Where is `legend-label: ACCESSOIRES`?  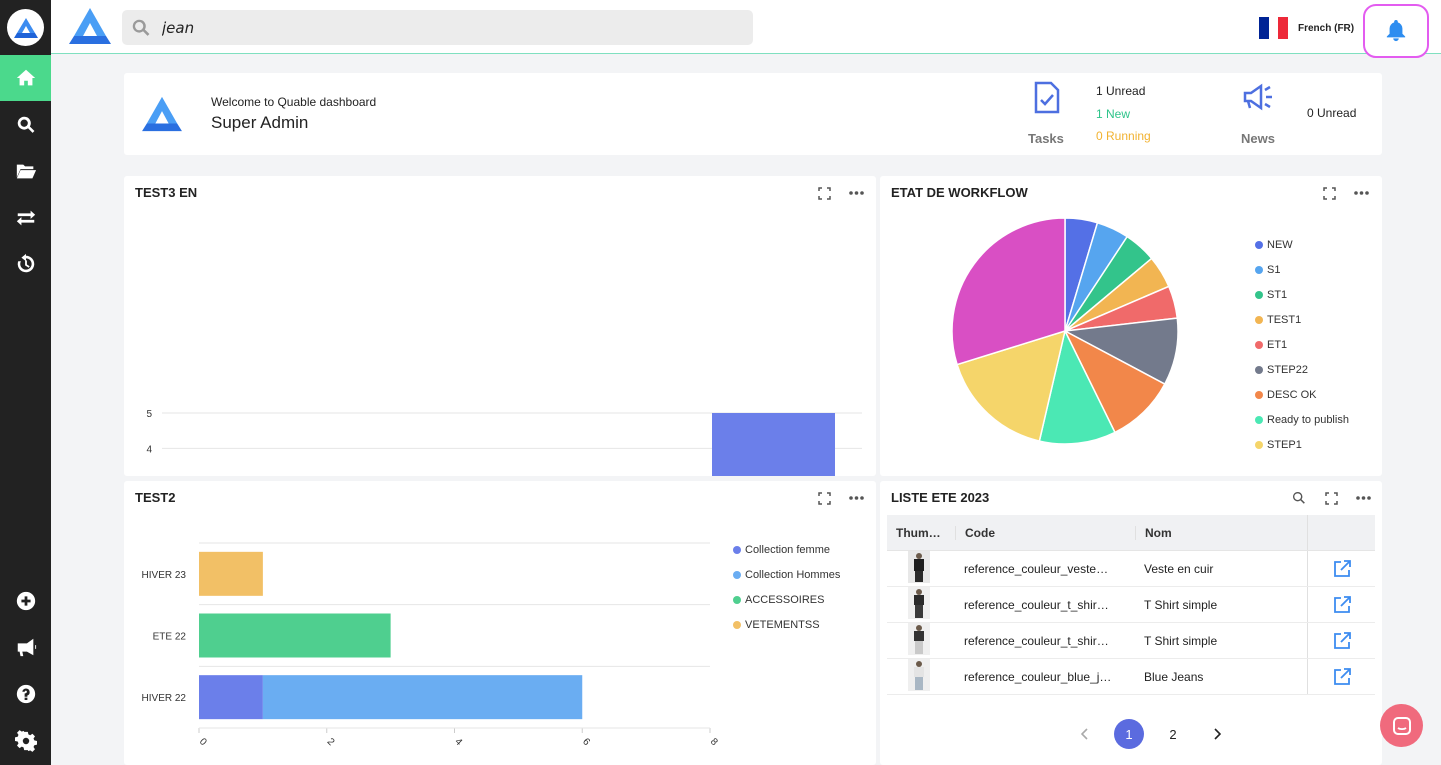
legend-label: ACCESSOIRES is located at coordinates (785, 599).